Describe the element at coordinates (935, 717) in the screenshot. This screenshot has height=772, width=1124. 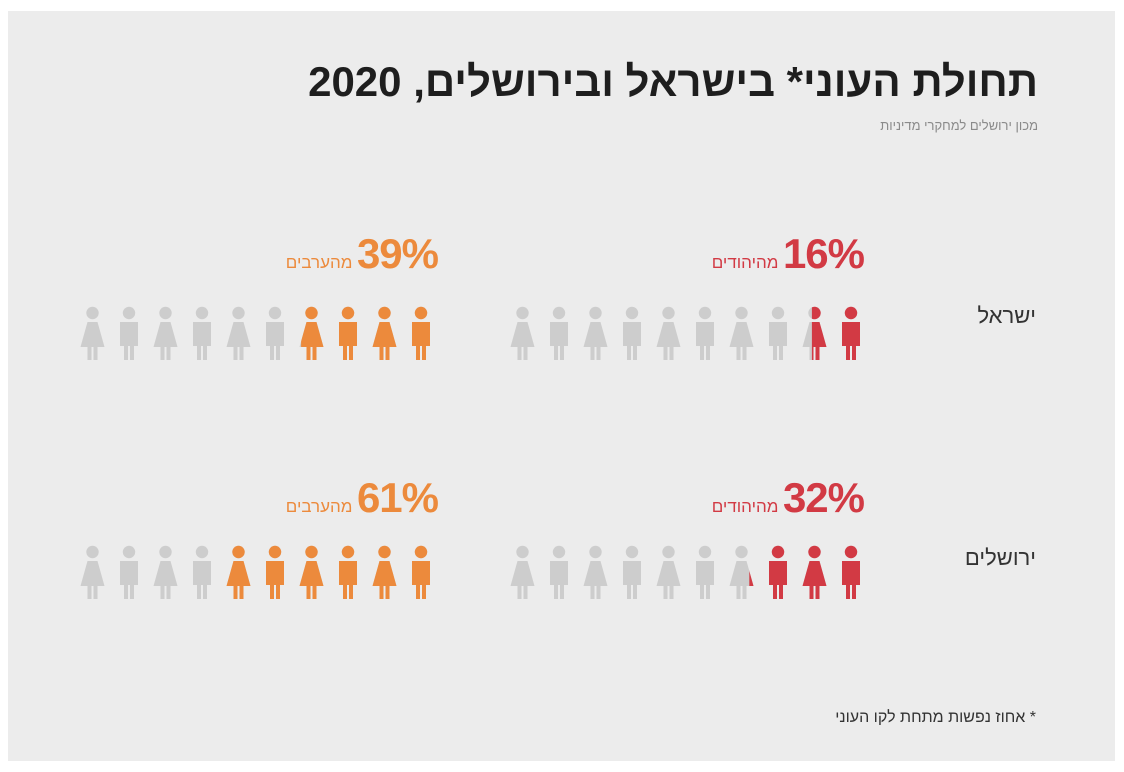
I see `footnote: * אחוז נפשות מתחת לקו העוני` at that location.